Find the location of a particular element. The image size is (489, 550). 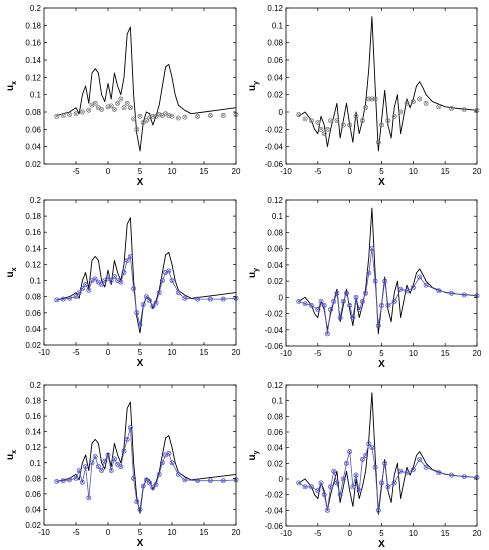

y-tick-label: 0.02 is located at coordinates (33, 164).